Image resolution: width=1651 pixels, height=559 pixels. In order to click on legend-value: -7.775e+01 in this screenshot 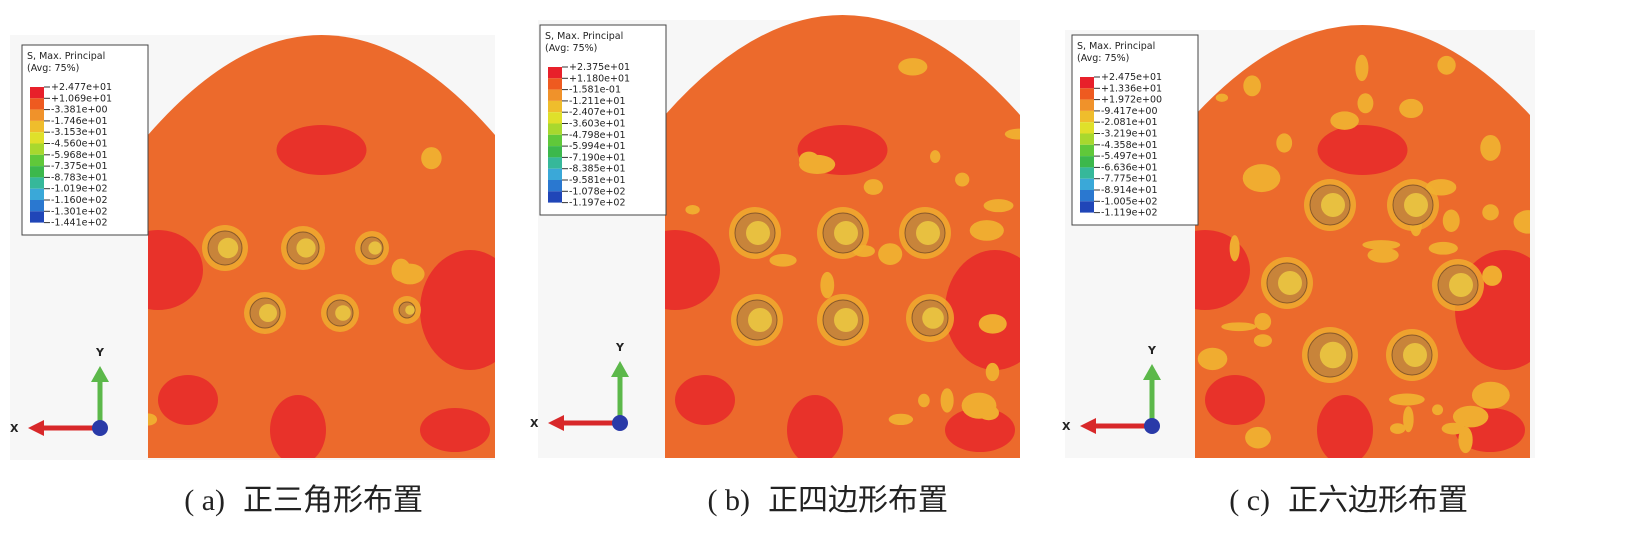, I will do `click(1129, 179)`.